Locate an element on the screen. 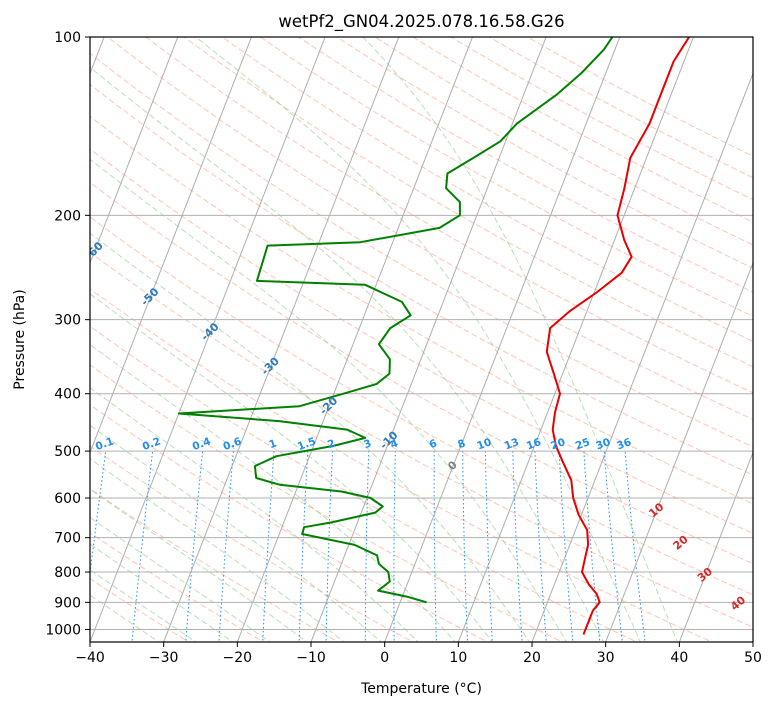 This screenshot has height=708, width=775. dry-adiabat-line is located at coordinates (252, 543).